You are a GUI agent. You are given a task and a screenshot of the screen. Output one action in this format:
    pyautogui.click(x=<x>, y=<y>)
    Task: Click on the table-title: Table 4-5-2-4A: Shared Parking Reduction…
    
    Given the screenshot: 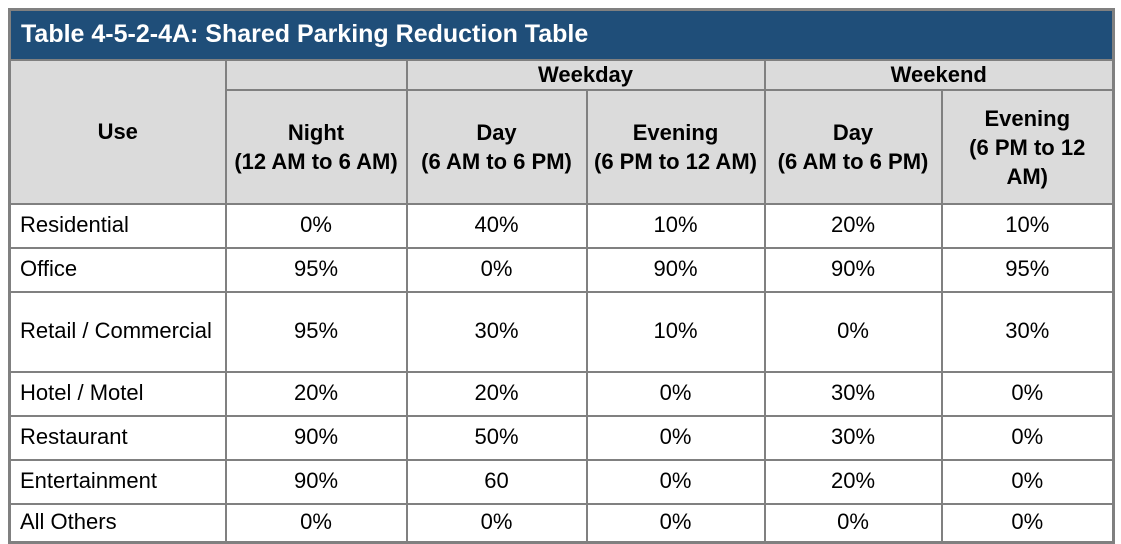 What is the action you would take?
    pyautogui.click(x=561, y=34)
    